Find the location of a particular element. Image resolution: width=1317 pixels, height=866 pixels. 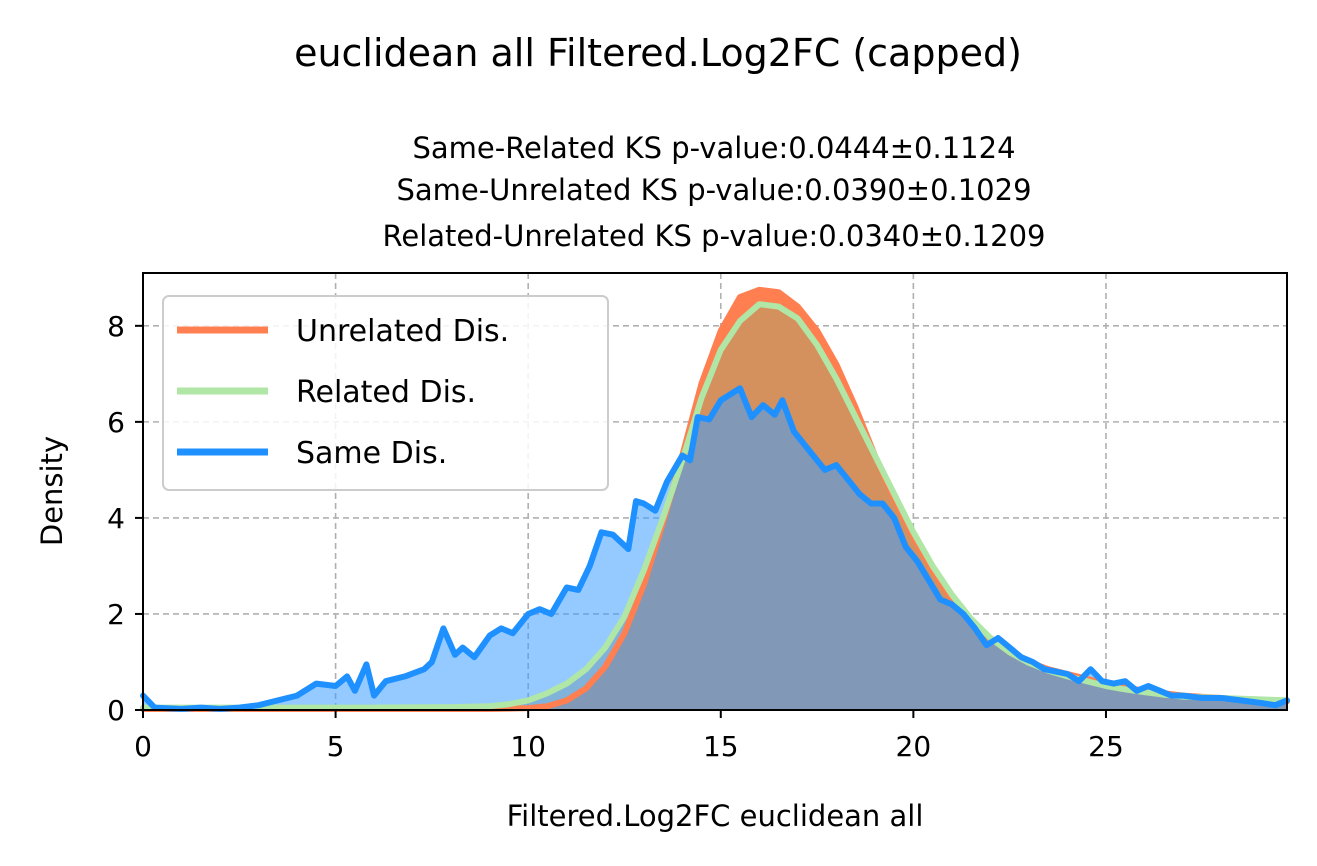

y-tick-label: 4 is located at coordinates (116, 518).